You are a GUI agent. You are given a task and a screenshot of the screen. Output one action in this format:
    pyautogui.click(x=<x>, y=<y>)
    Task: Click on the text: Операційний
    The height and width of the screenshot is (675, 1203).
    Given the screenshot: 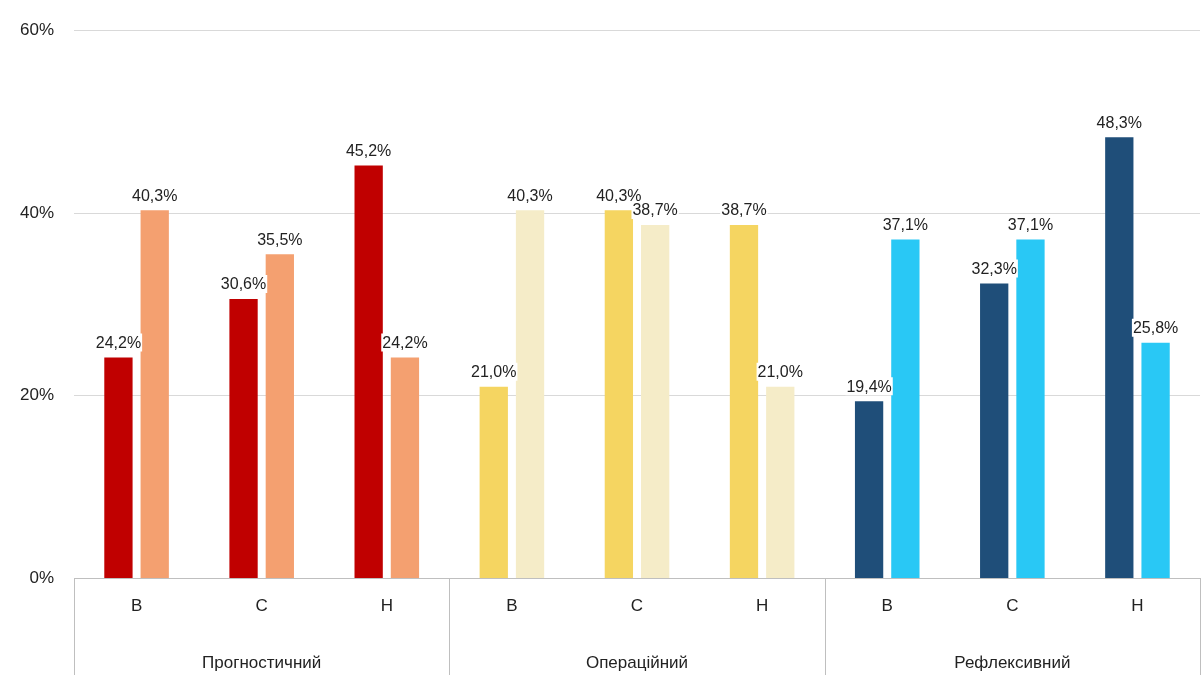 What is the action you would take?
    pyautogui.click(x=637, y=662)
    